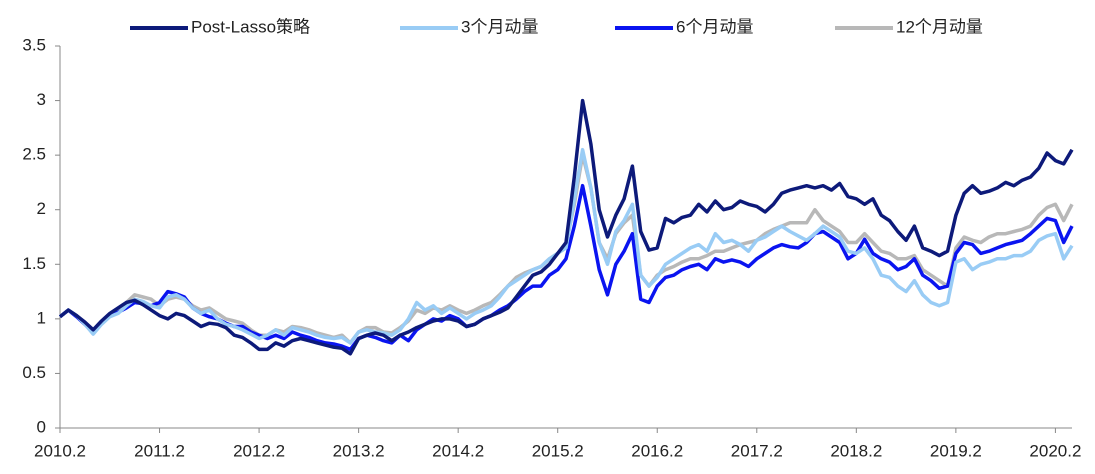  Describe the element at coordinates (856, 450) in the screenshot. I see `x-tick-label: 2018.2` at that location.